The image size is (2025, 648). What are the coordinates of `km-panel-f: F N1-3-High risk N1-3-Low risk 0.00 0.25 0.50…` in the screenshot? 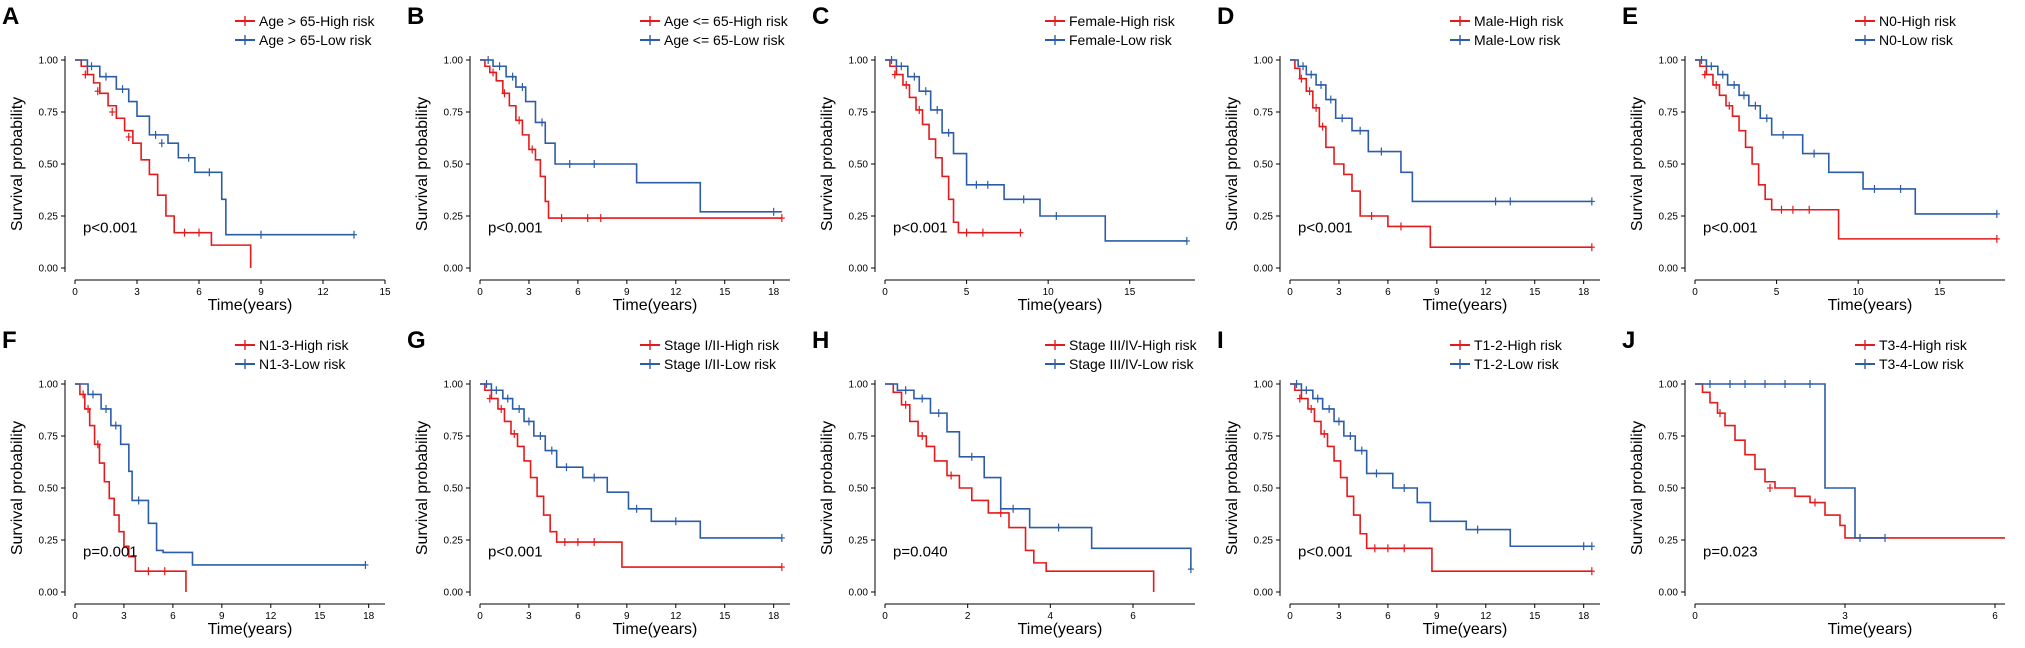 It's located at (193, 482).